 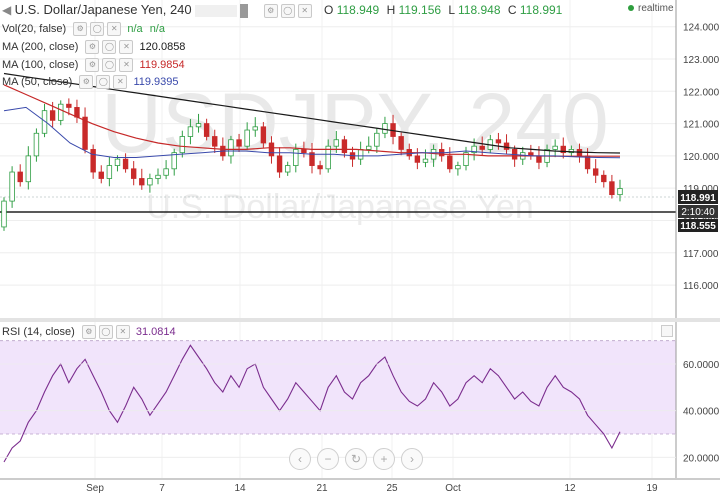 I want to click on zoom-in-icon: +, so click(x=384, y=459).